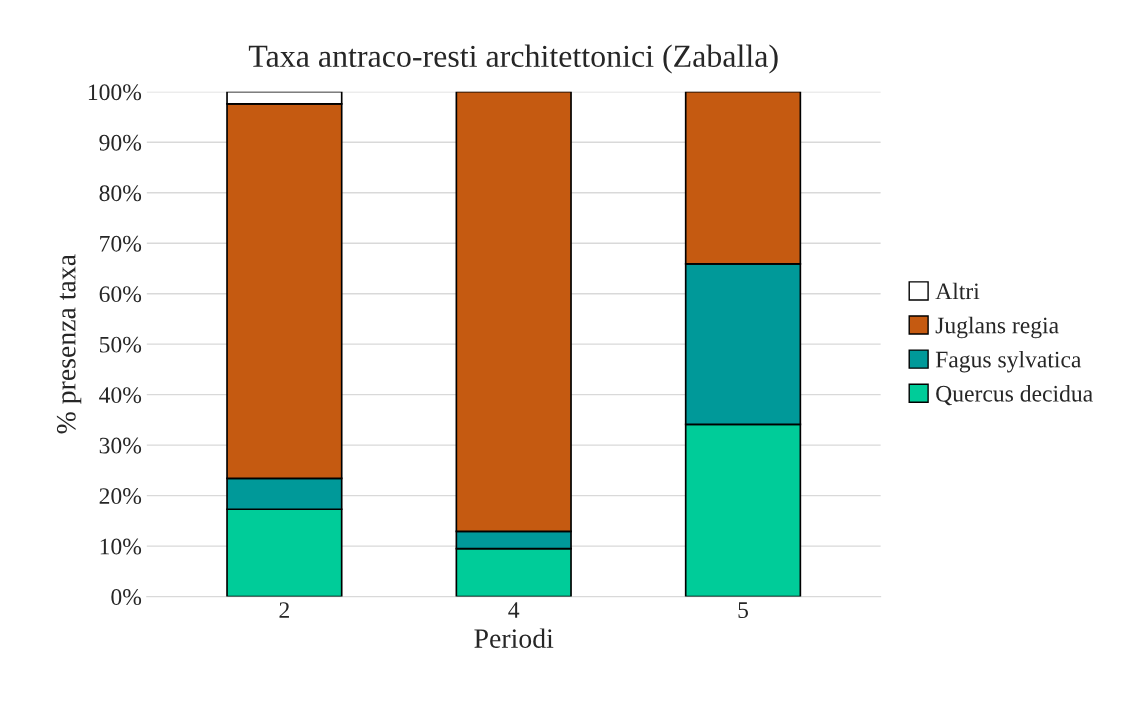  Describe the element at coordinates (957, 291) in the screenshot. I see `legend-label: Altri` at that location.